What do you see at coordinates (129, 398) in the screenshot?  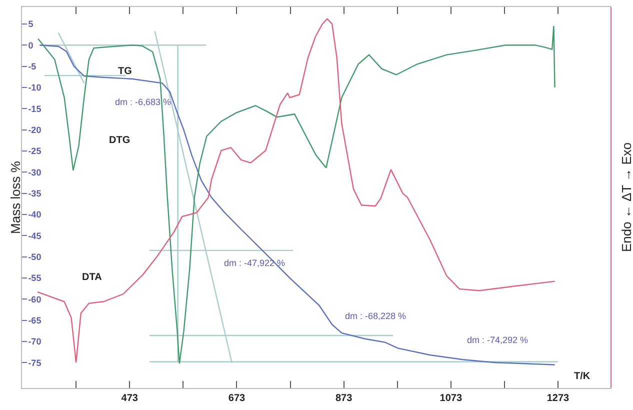 I see `x-tick-label: 473` at bounding box center [129, 398].